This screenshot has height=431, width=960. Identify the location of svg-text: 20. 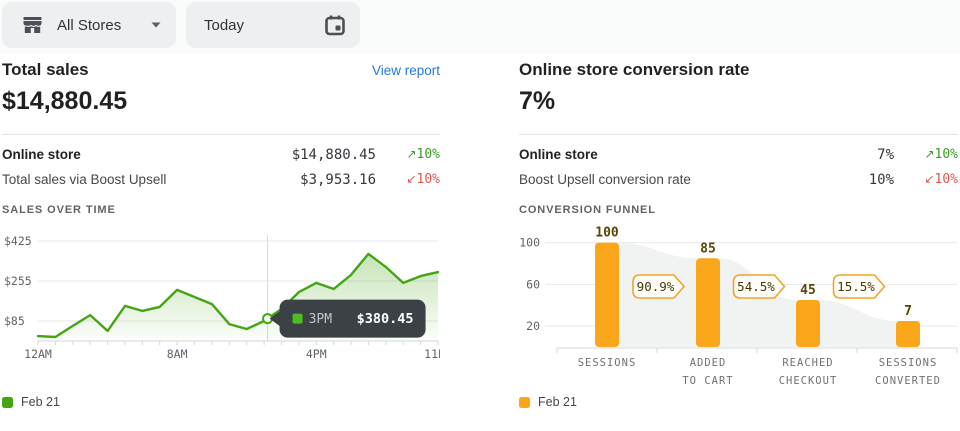
(533, 326).